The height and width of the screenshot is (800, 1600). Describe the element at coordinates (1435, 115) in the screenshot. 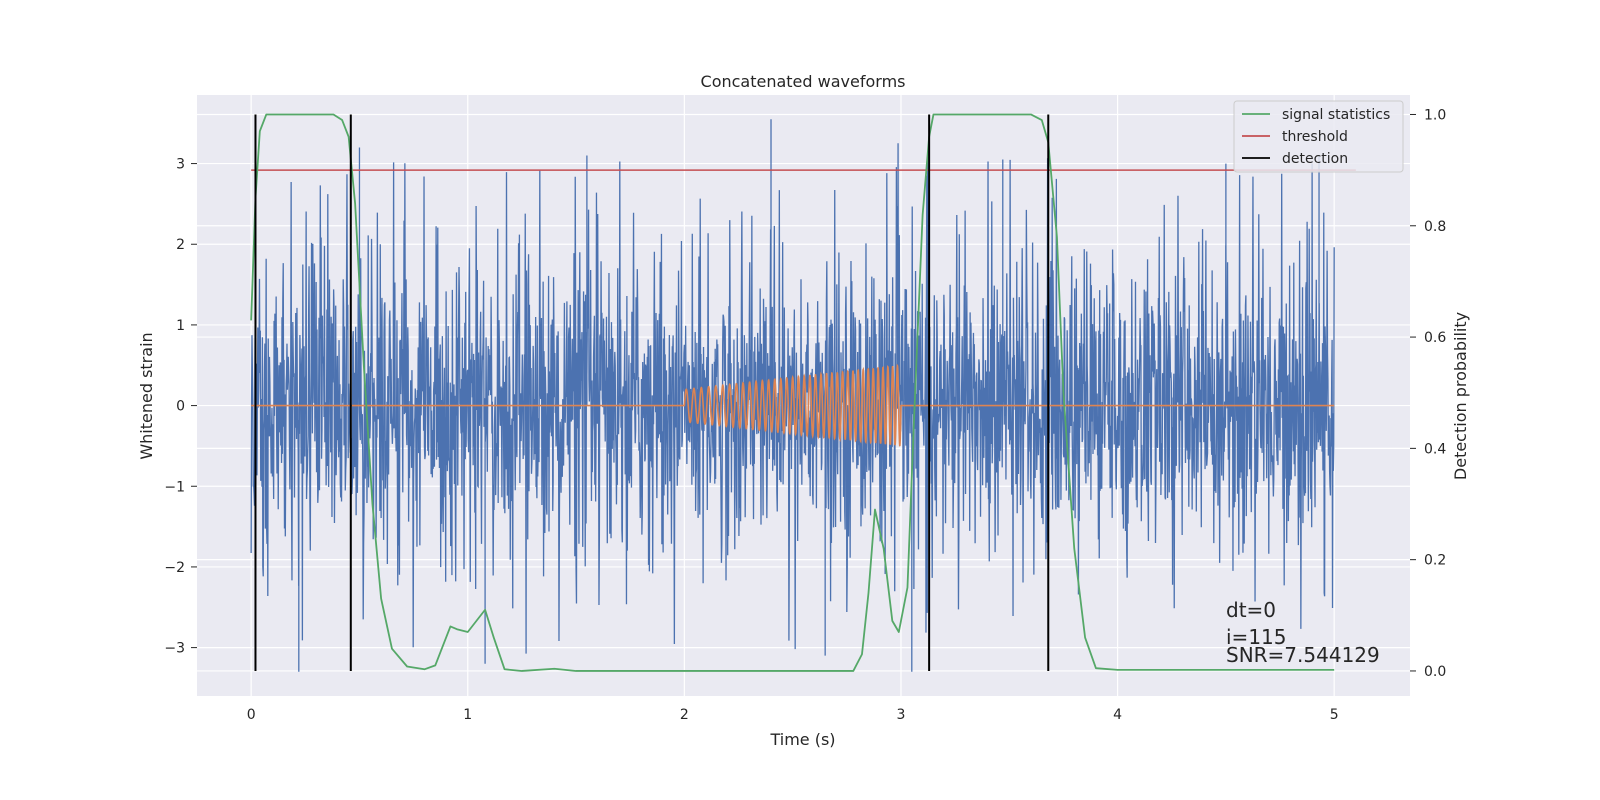

I see `y2-tick-label: 1.0` at that location.